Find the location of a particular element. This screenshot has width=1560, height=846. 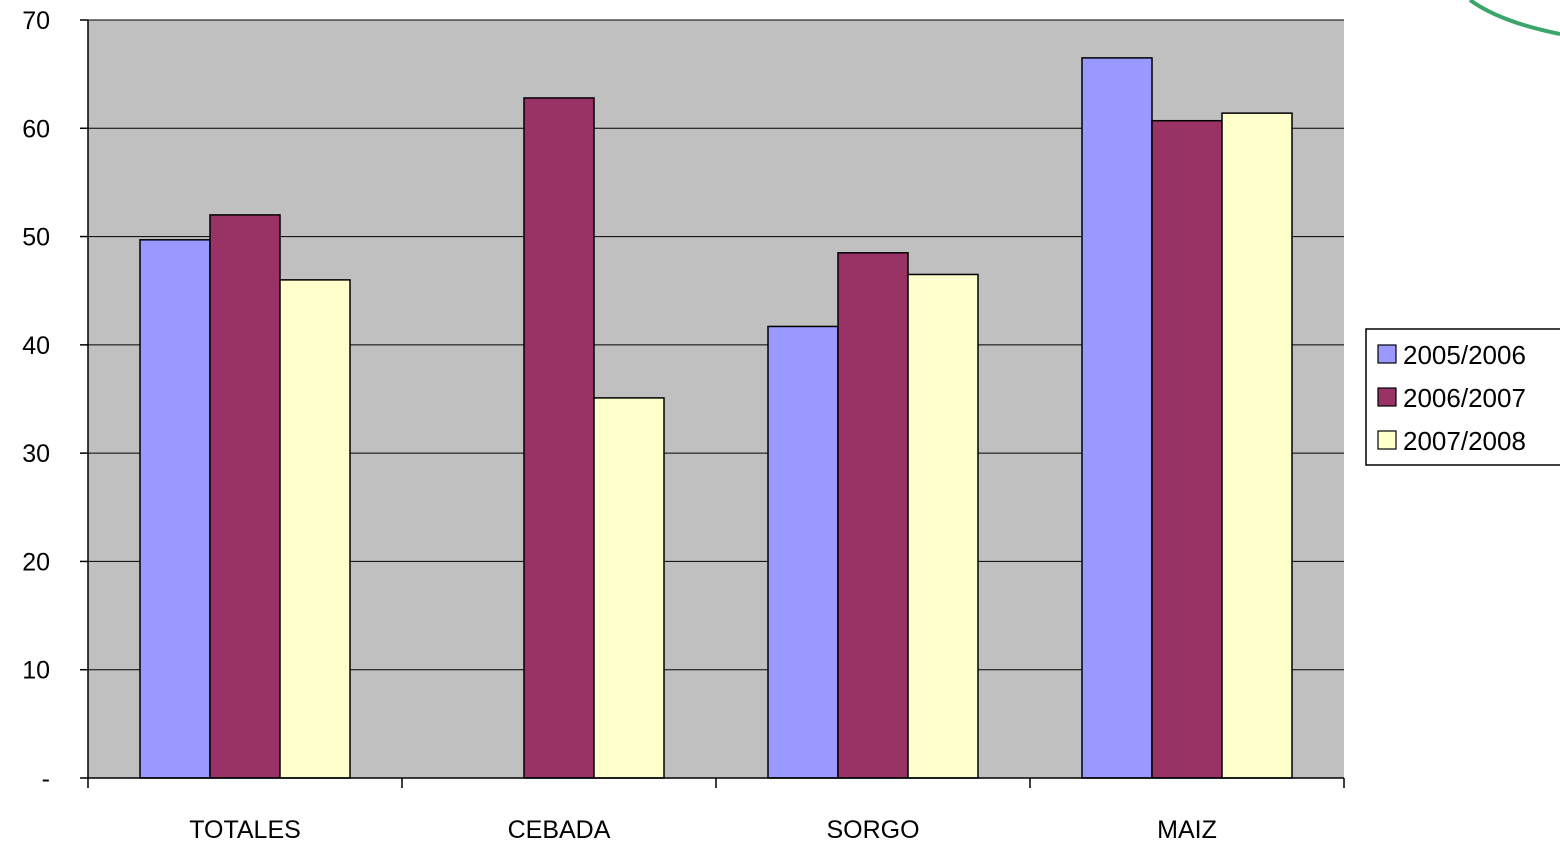

y-tick-labels: - 10 20 30 40 50 60 70 is located at coordinates (36, 400).